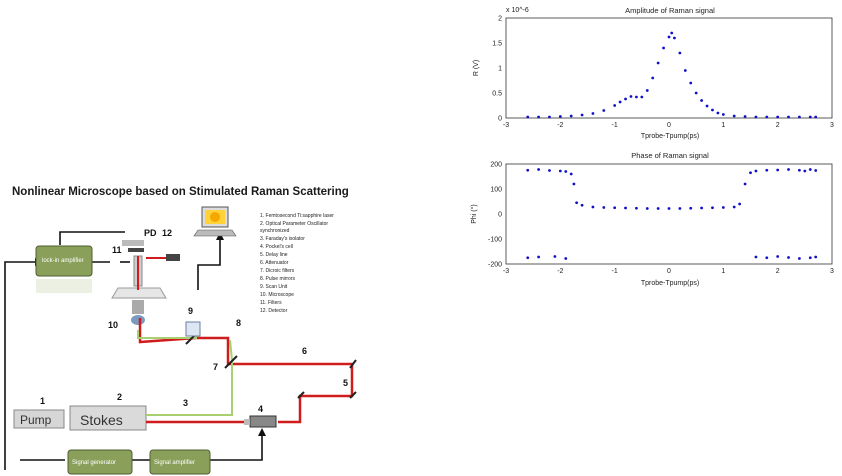 Image resolution: width=842 pixels, height=476 pixels. What do you see at coordinates (497, 44) in the screenshot?
I see `y-tick-label: 1.5` at bounding box center [497, 44].